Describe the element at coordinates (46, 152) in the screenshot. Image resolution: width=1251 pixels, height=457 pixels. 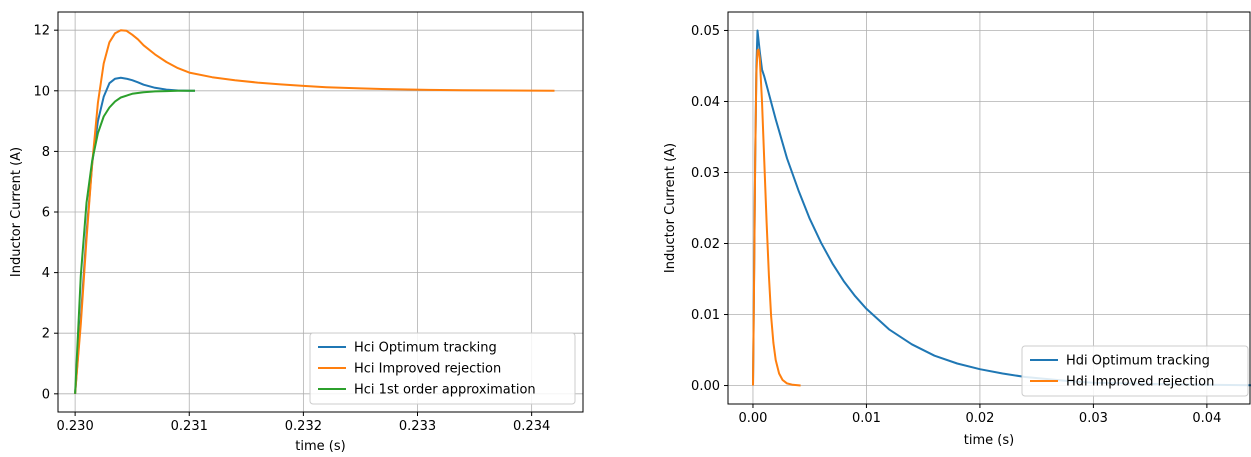
I see `y-tick-label: 8` at that location.